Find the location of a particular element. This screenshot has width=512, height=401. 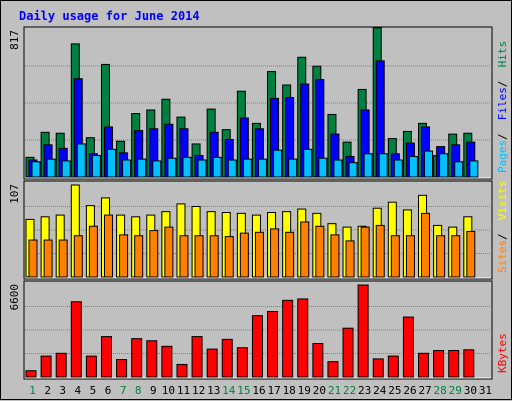

legend-kbytes: KBytes is located at coordinates (502, 353).